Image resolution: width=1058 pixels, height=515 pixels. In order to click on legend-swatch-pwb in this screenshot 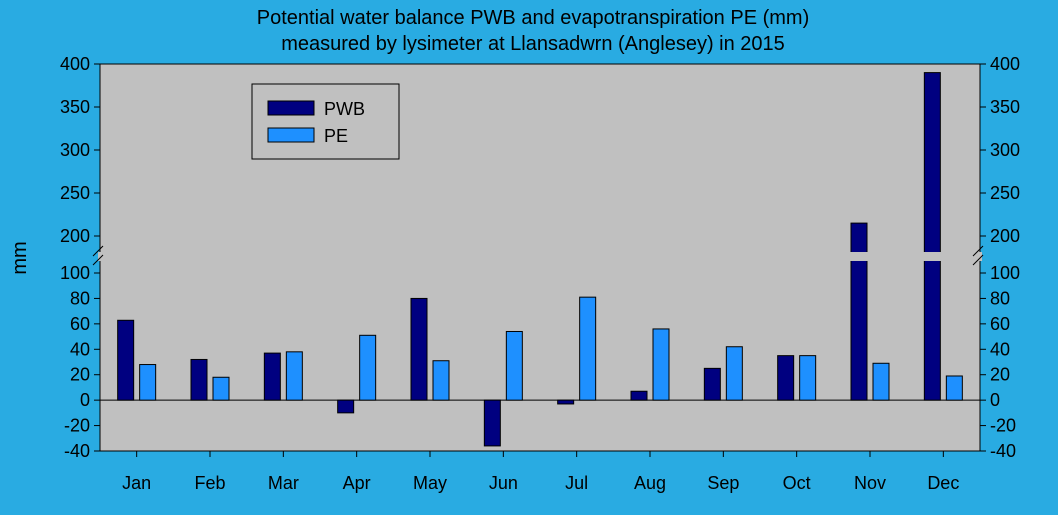, I will do `click(291, 108)`.